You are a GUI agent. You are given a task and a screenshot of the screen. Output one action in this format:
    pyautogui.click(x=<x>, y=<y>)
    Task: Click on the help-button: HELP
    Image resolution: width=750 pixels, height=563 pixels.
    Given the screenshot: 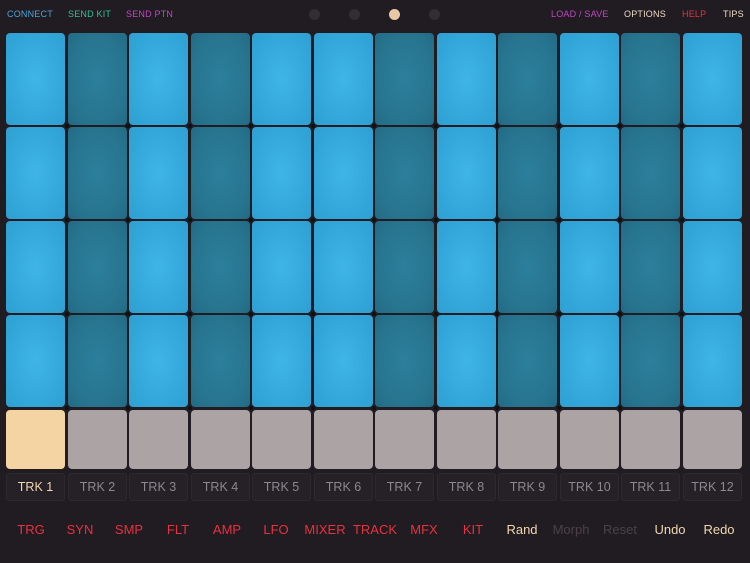 What is the action you would take?
    pyautogui.click(x=694, y=14)
    